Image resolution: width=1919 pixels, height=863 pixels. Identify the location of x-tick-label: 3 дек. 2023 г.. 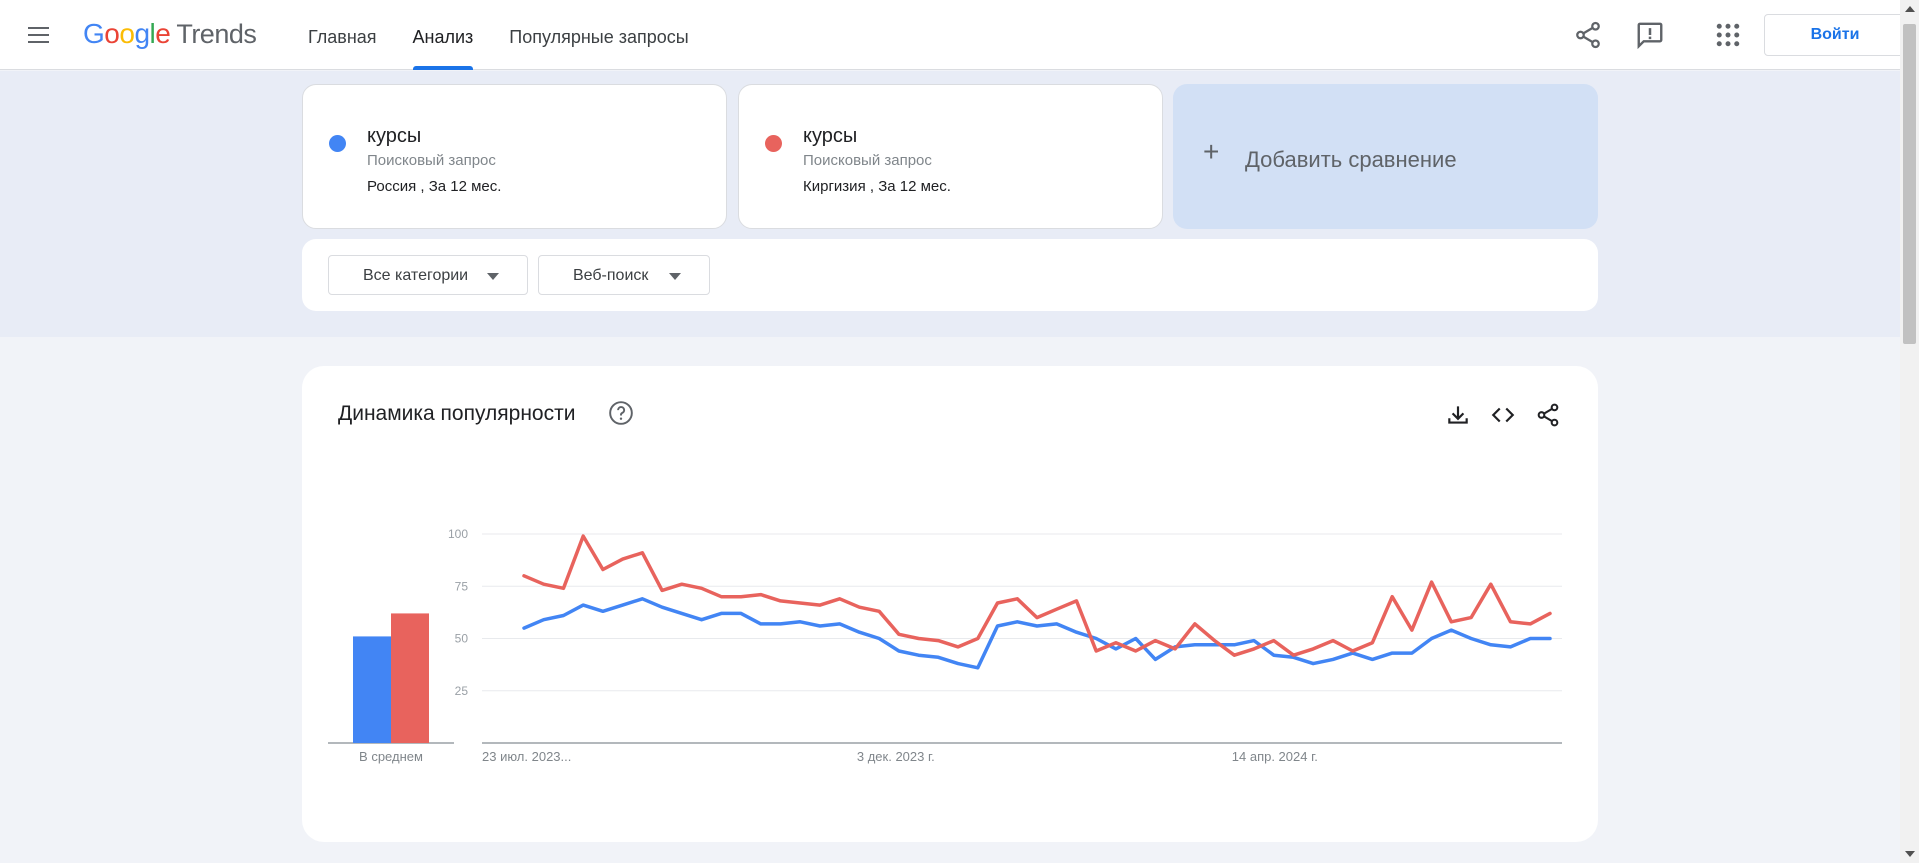
(896, 756).